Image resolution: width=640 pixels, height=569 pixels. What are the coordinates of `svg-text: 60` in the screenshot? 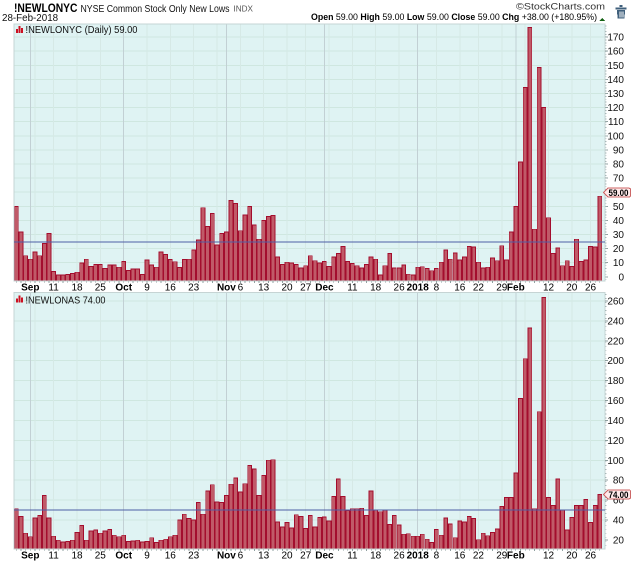 It's located at (619, 501).